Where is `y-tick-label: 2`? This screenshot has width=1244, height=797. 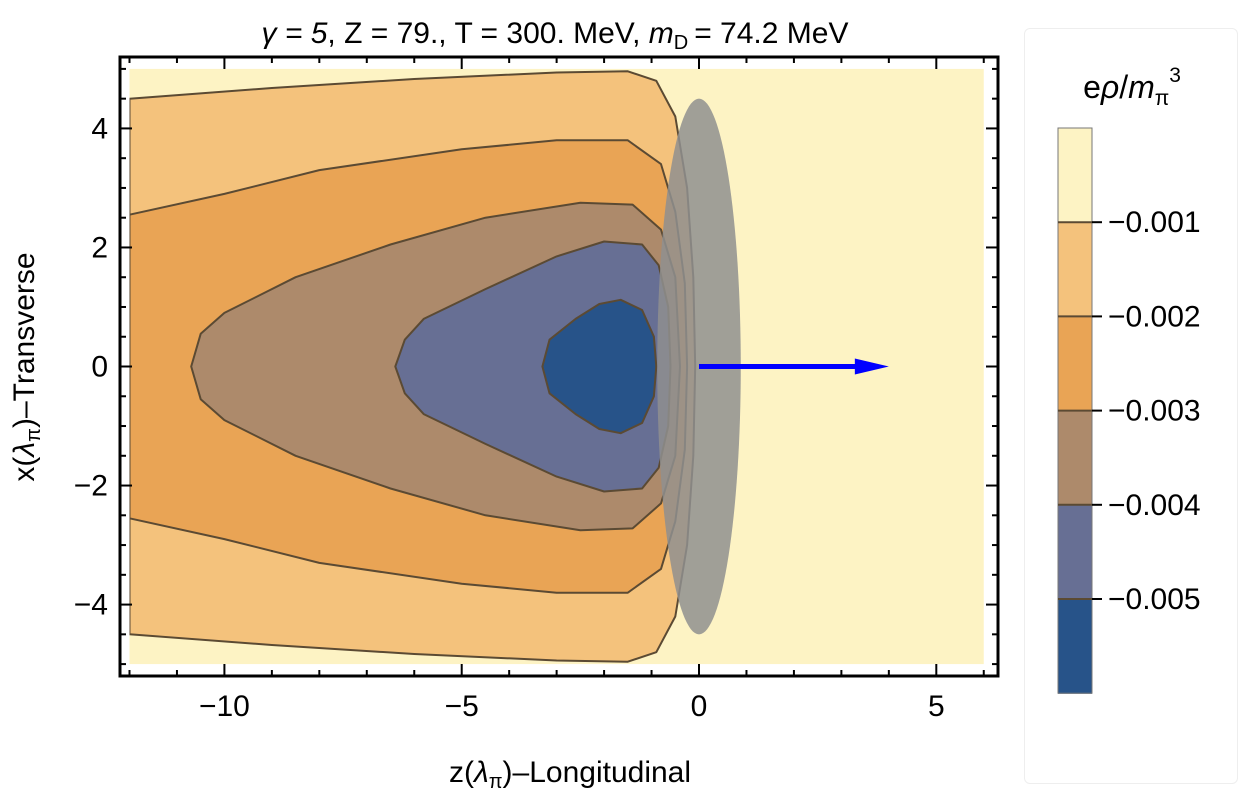
y-tick-label: 2 is located at coordinates (99, 247).